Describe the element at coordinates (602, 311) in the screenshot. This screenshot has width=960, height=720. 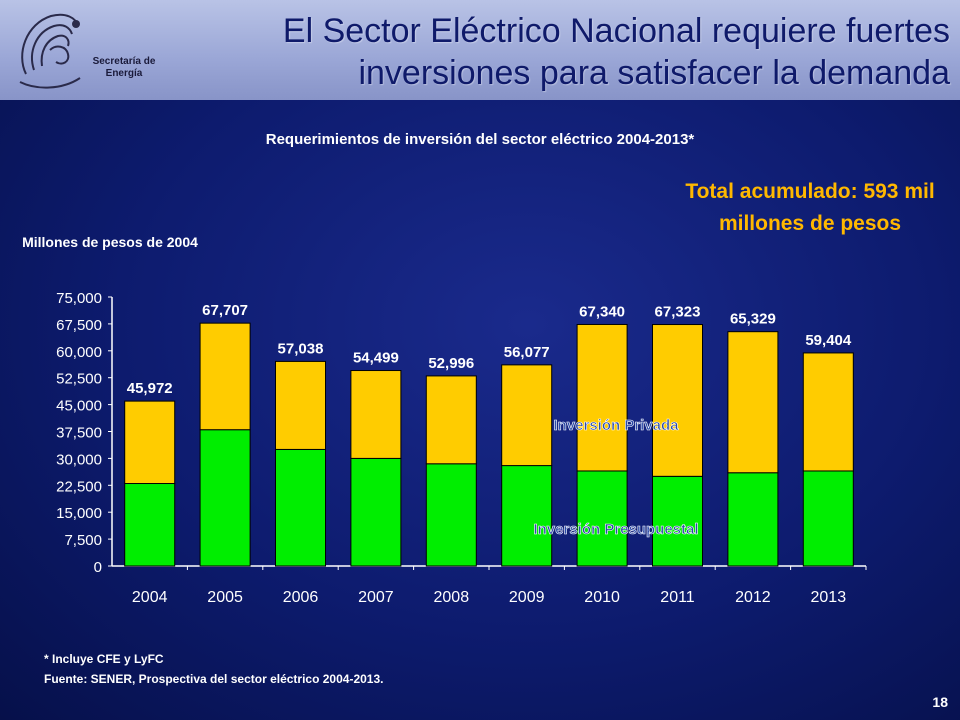
I see `total-data-label: 67,340` at that location.